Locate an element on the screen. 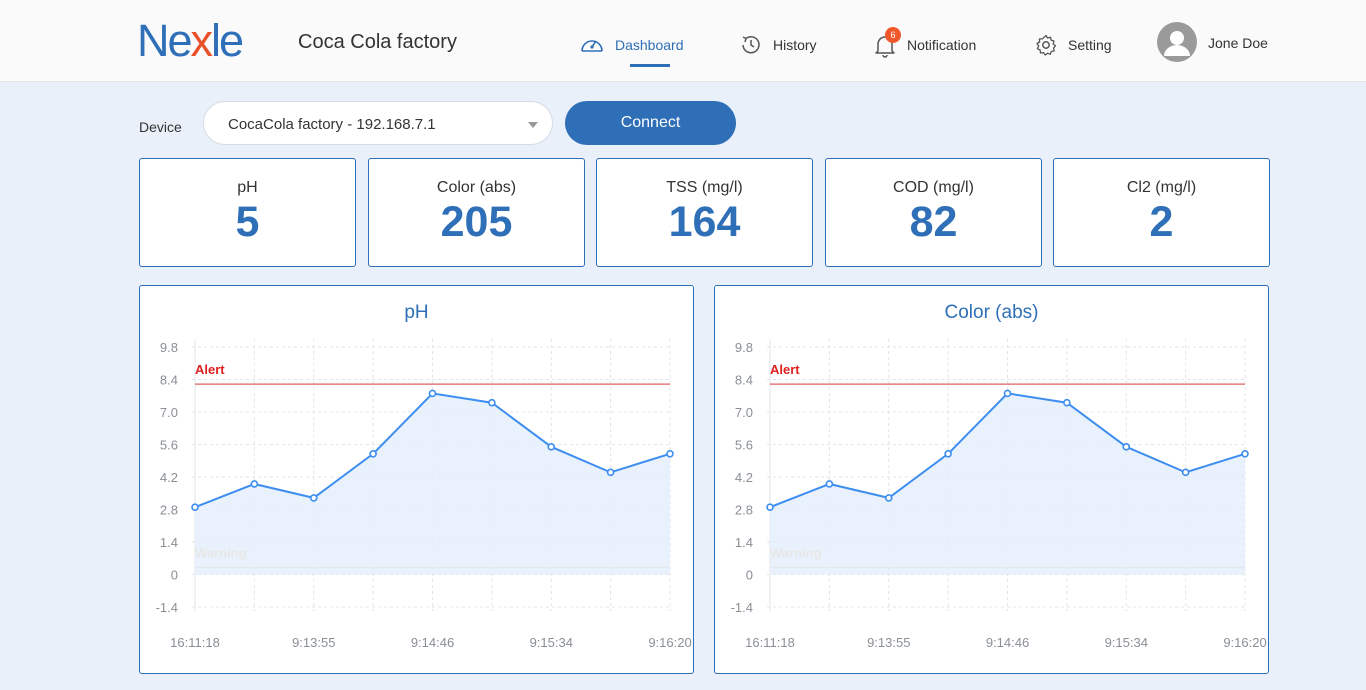  metric-label: pH is located at coordinates (247, 187).